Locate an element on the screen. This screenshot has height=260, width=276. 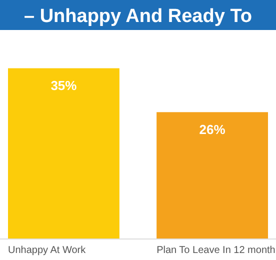
data-label: 26% is located at coordinates (212, 130).